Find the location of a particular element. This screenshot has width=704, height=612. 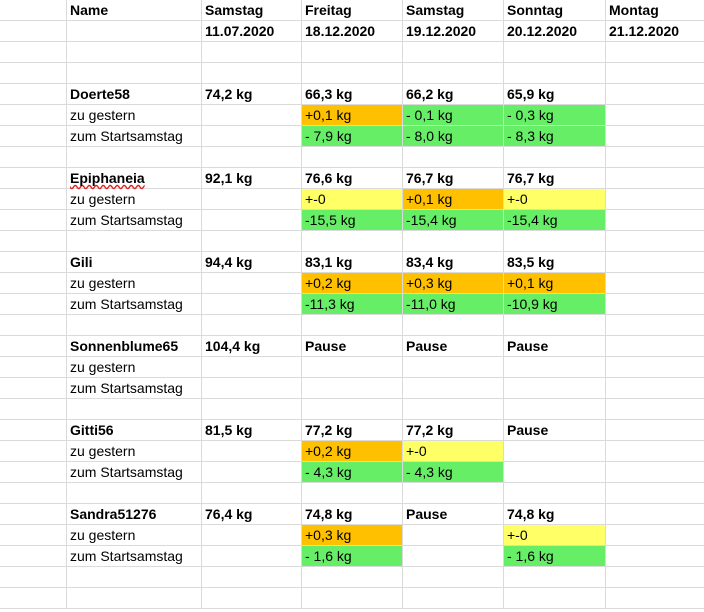

column-header-day: Sonntag is located at coordinates (555, 10).